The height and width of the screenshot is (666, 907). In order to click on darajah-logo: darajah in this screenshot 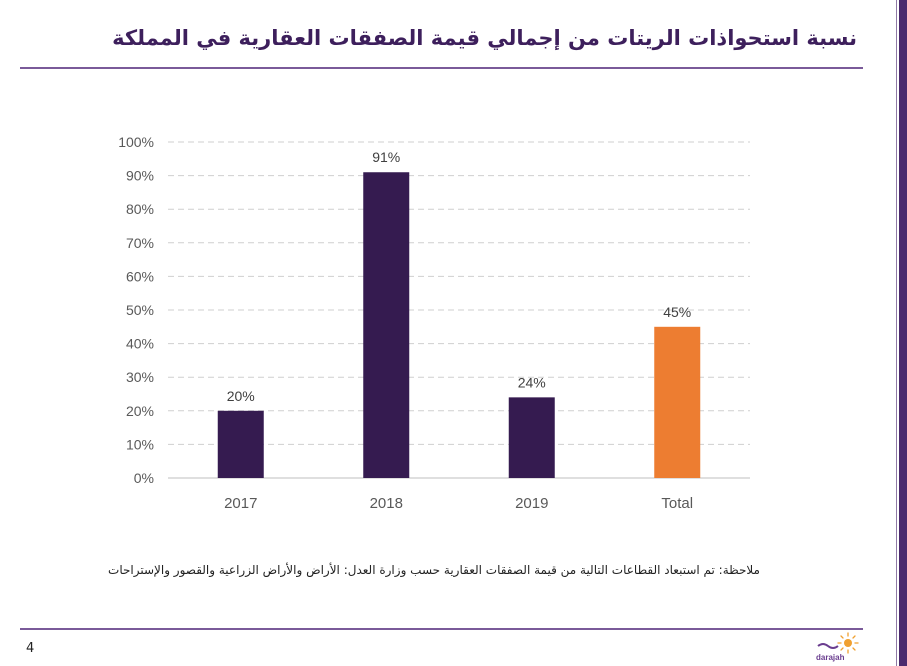, I will do `click(837, 647)`.